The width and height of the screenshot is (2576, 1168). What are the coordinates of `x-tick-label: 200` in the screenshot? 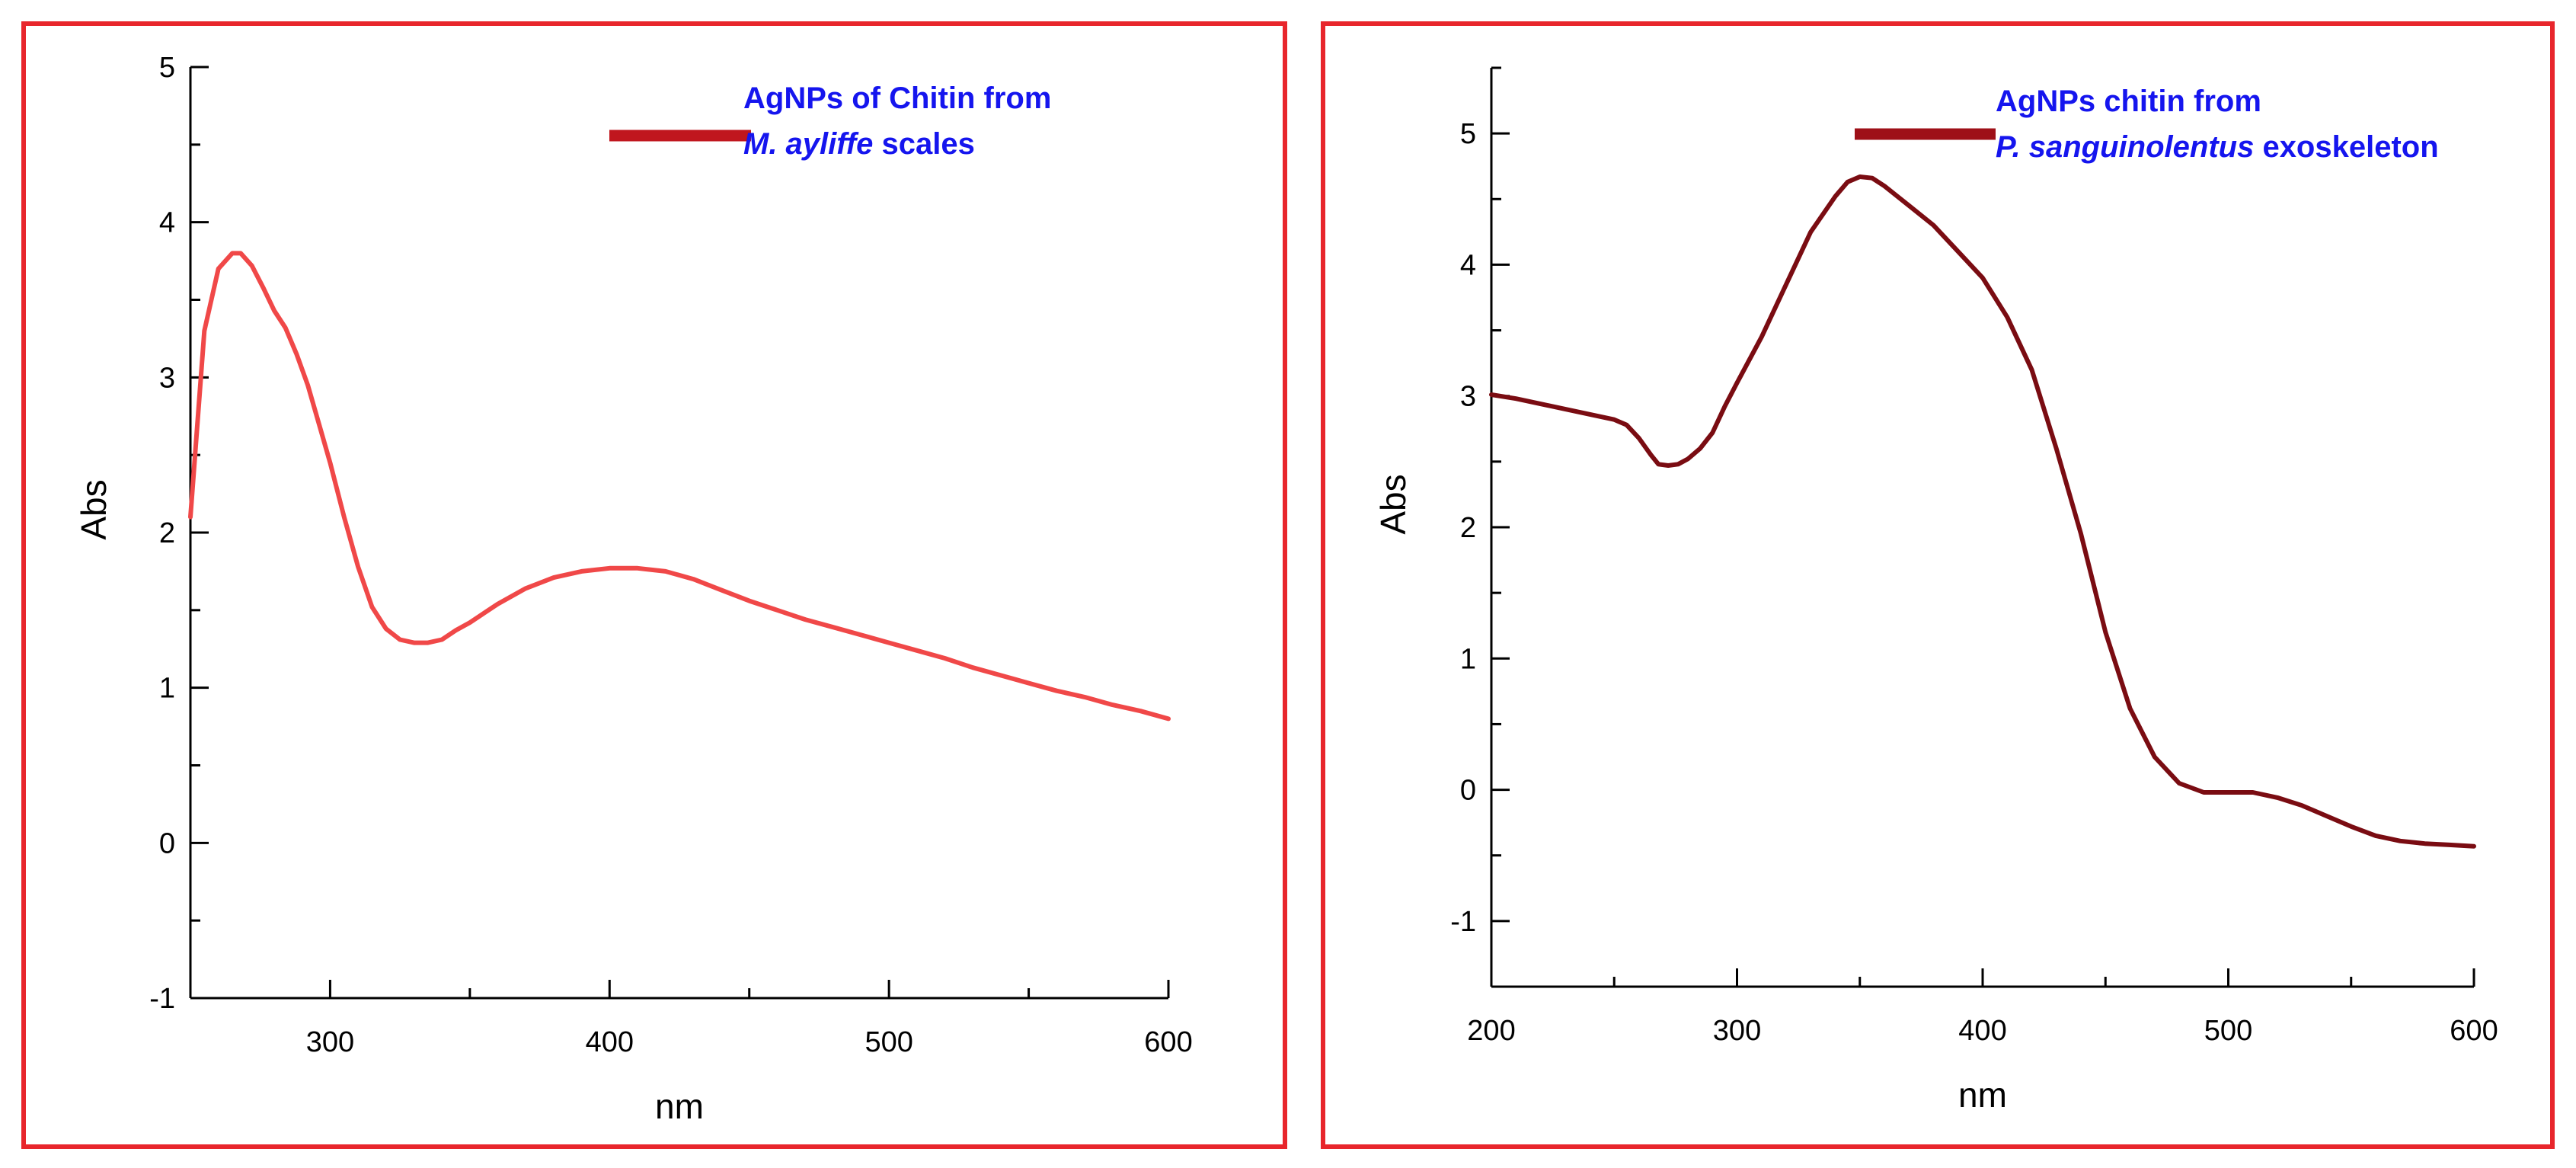 It's located at (1491, 1031).